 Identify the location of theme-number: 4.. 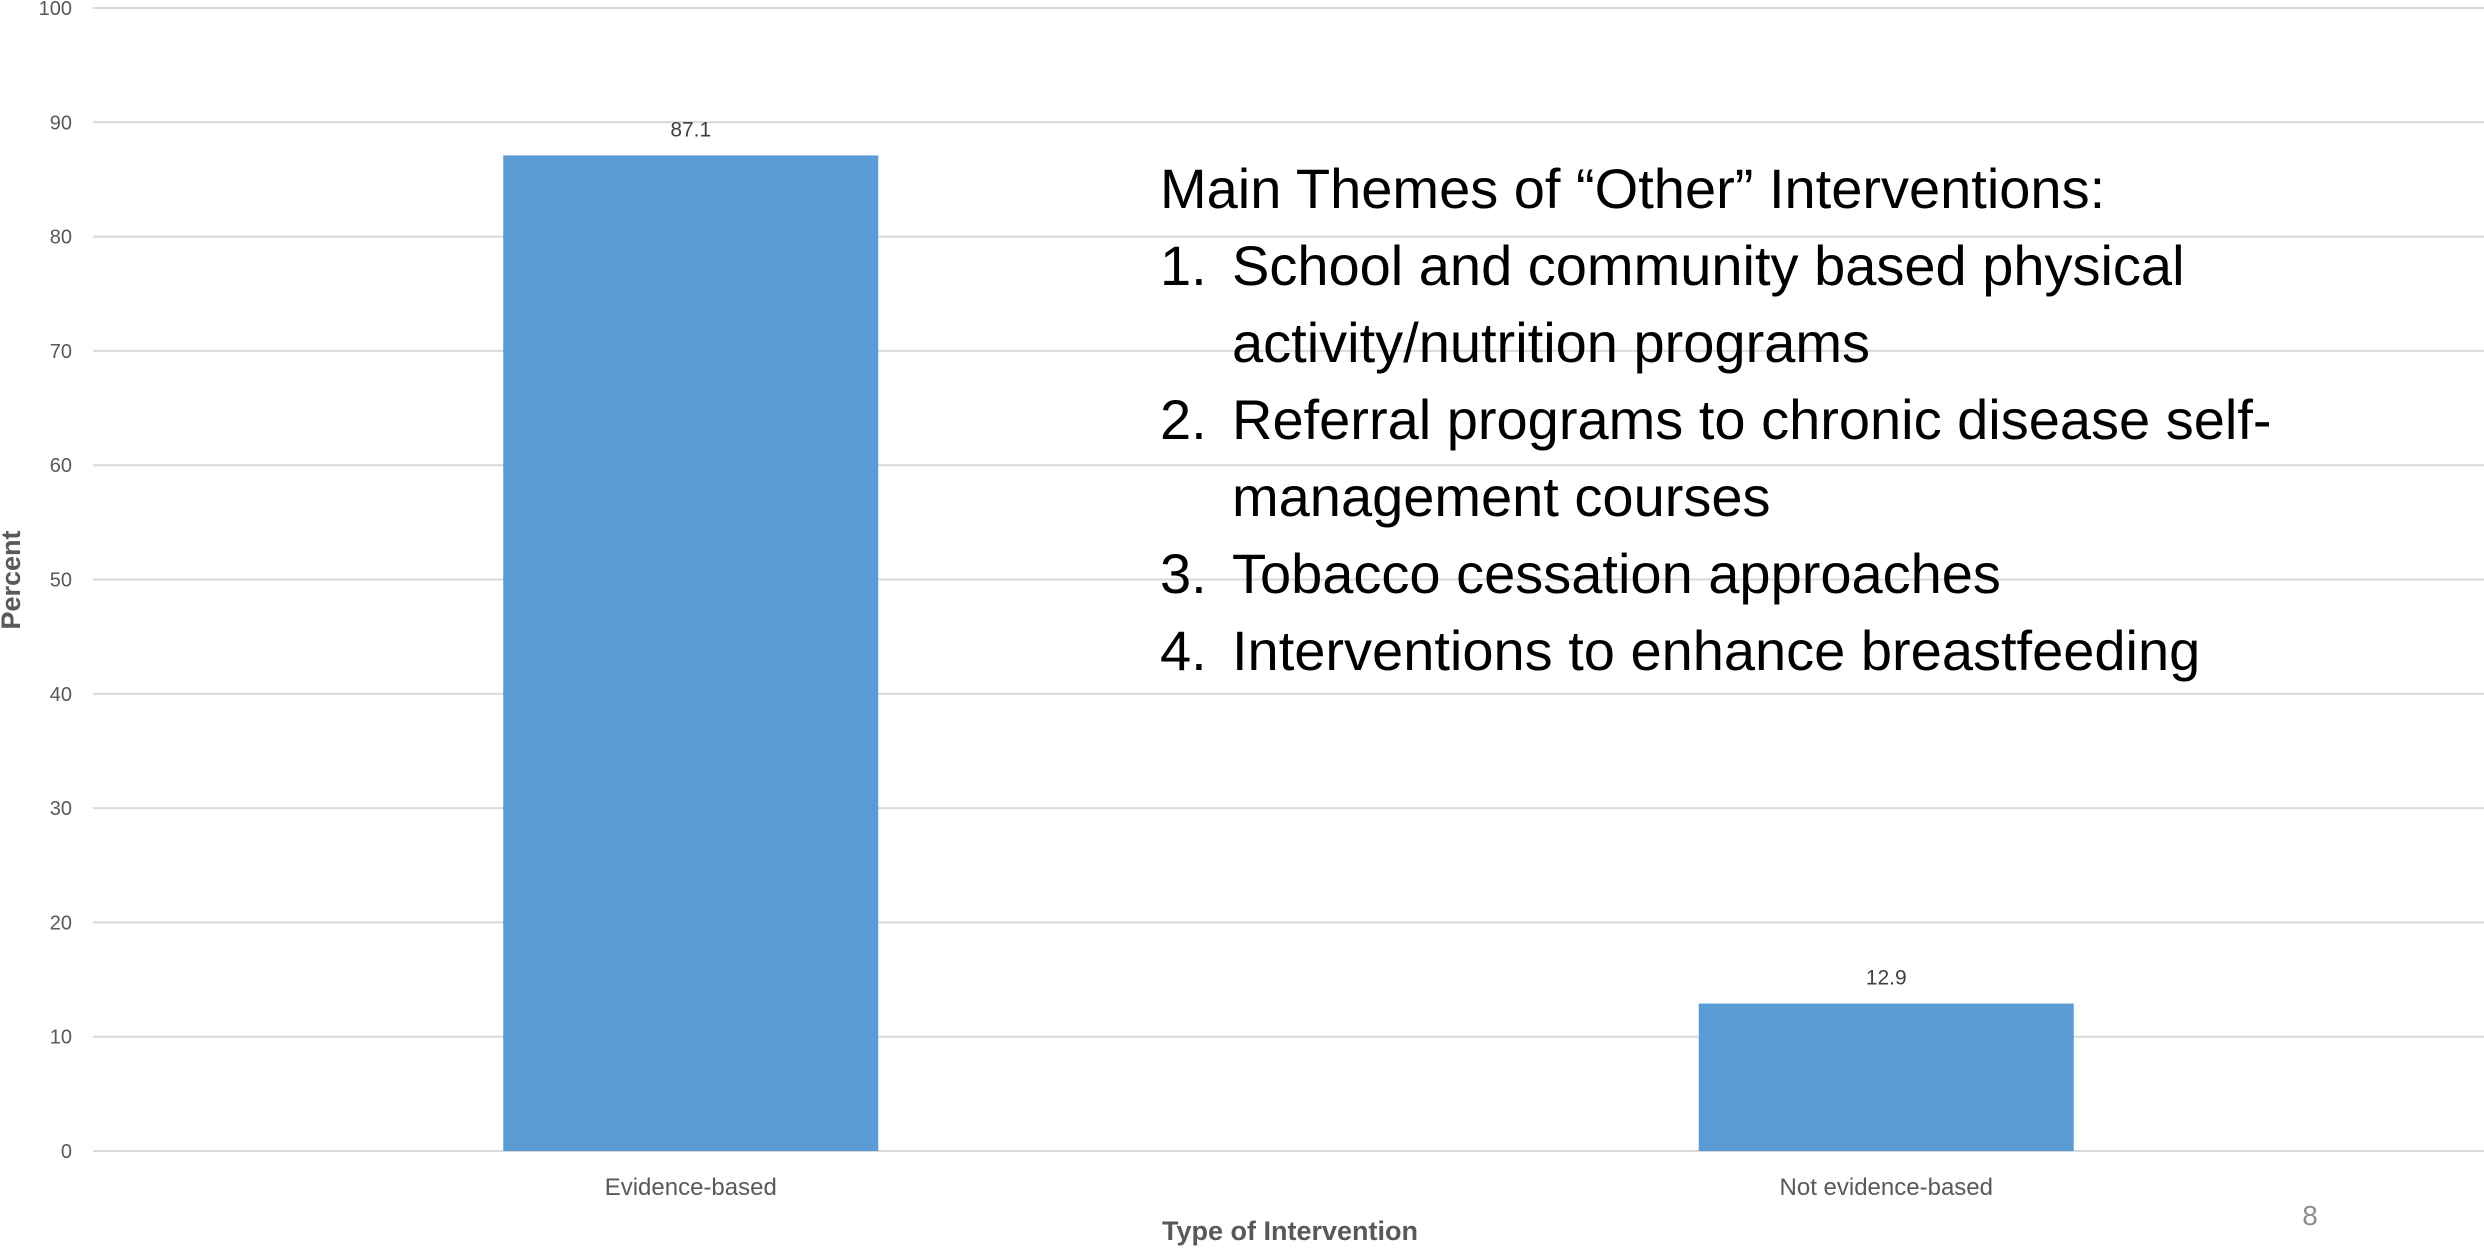
(1183, 650).